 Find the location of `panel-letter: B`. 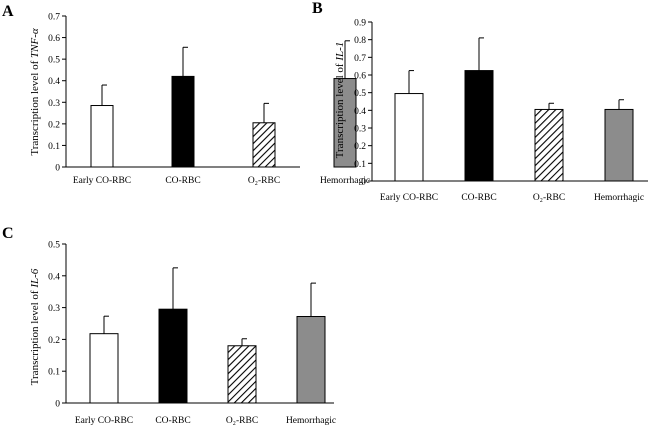

panel-letter: B is located at coordinates (317, 8).